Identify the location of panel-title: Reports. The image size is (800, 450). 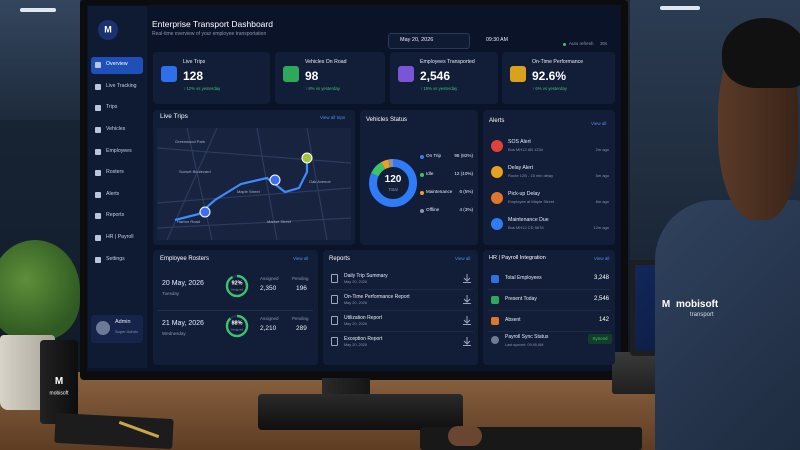
(340, 259).